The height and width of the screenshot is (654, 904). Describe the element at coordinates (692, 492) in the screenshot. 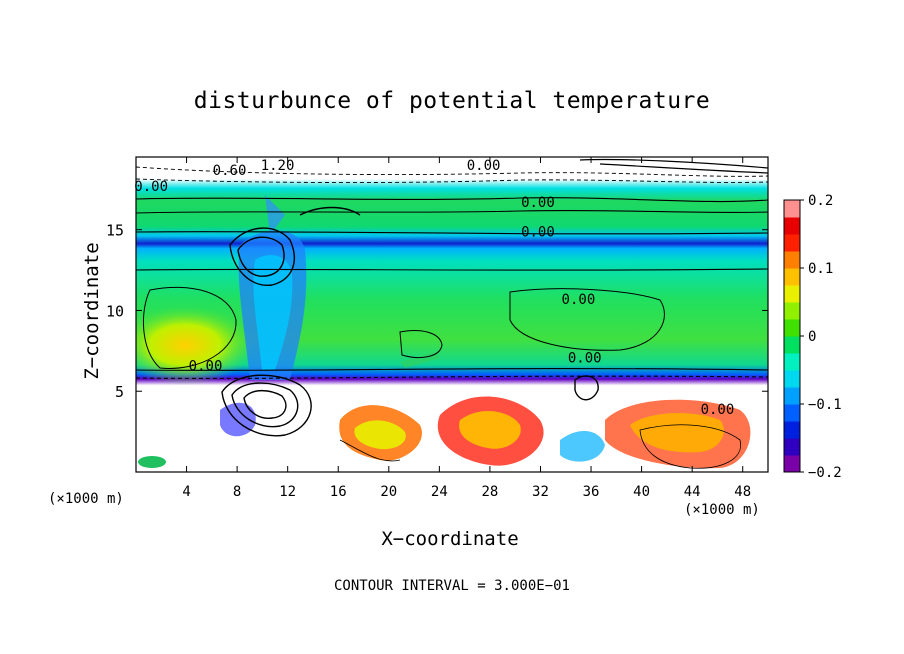

I see `x-tick-label: 44` at that location.